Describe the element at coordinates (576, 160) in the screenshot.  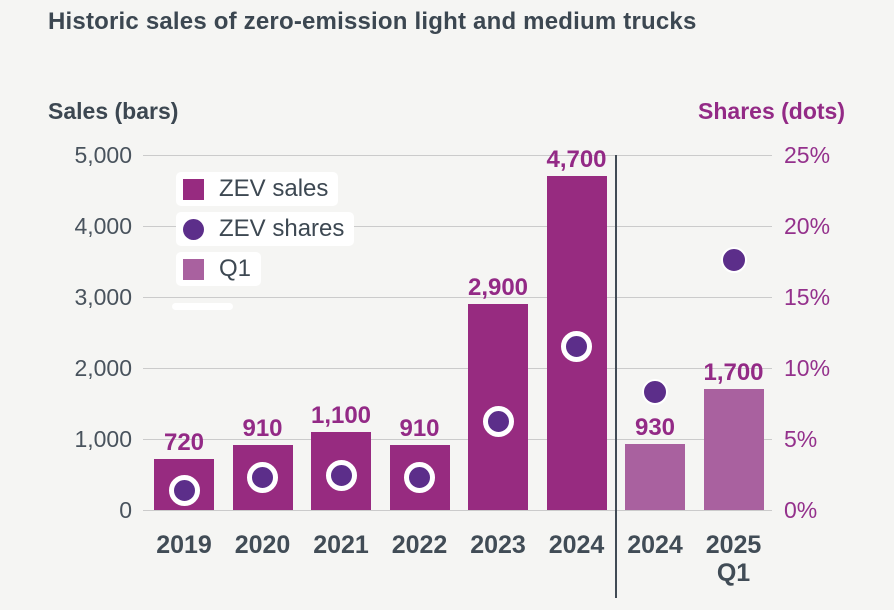
I see `bar-value-label: 4,700` at that location.